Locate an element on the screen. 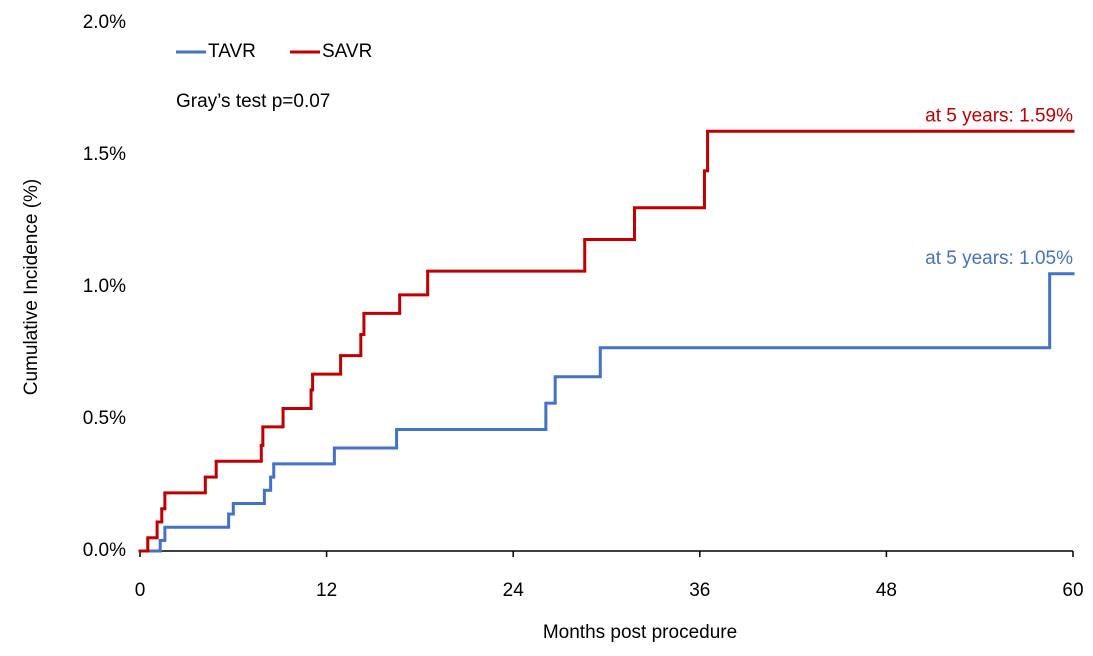  end-label: at 5 years: 1.05% is located at coordinates (999, 258).